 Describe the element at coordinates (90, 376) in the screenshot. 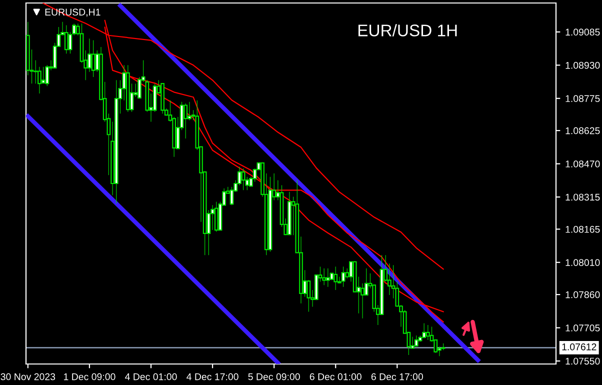

I see `x-tick-label: 1 Dec 09:00` at that location.